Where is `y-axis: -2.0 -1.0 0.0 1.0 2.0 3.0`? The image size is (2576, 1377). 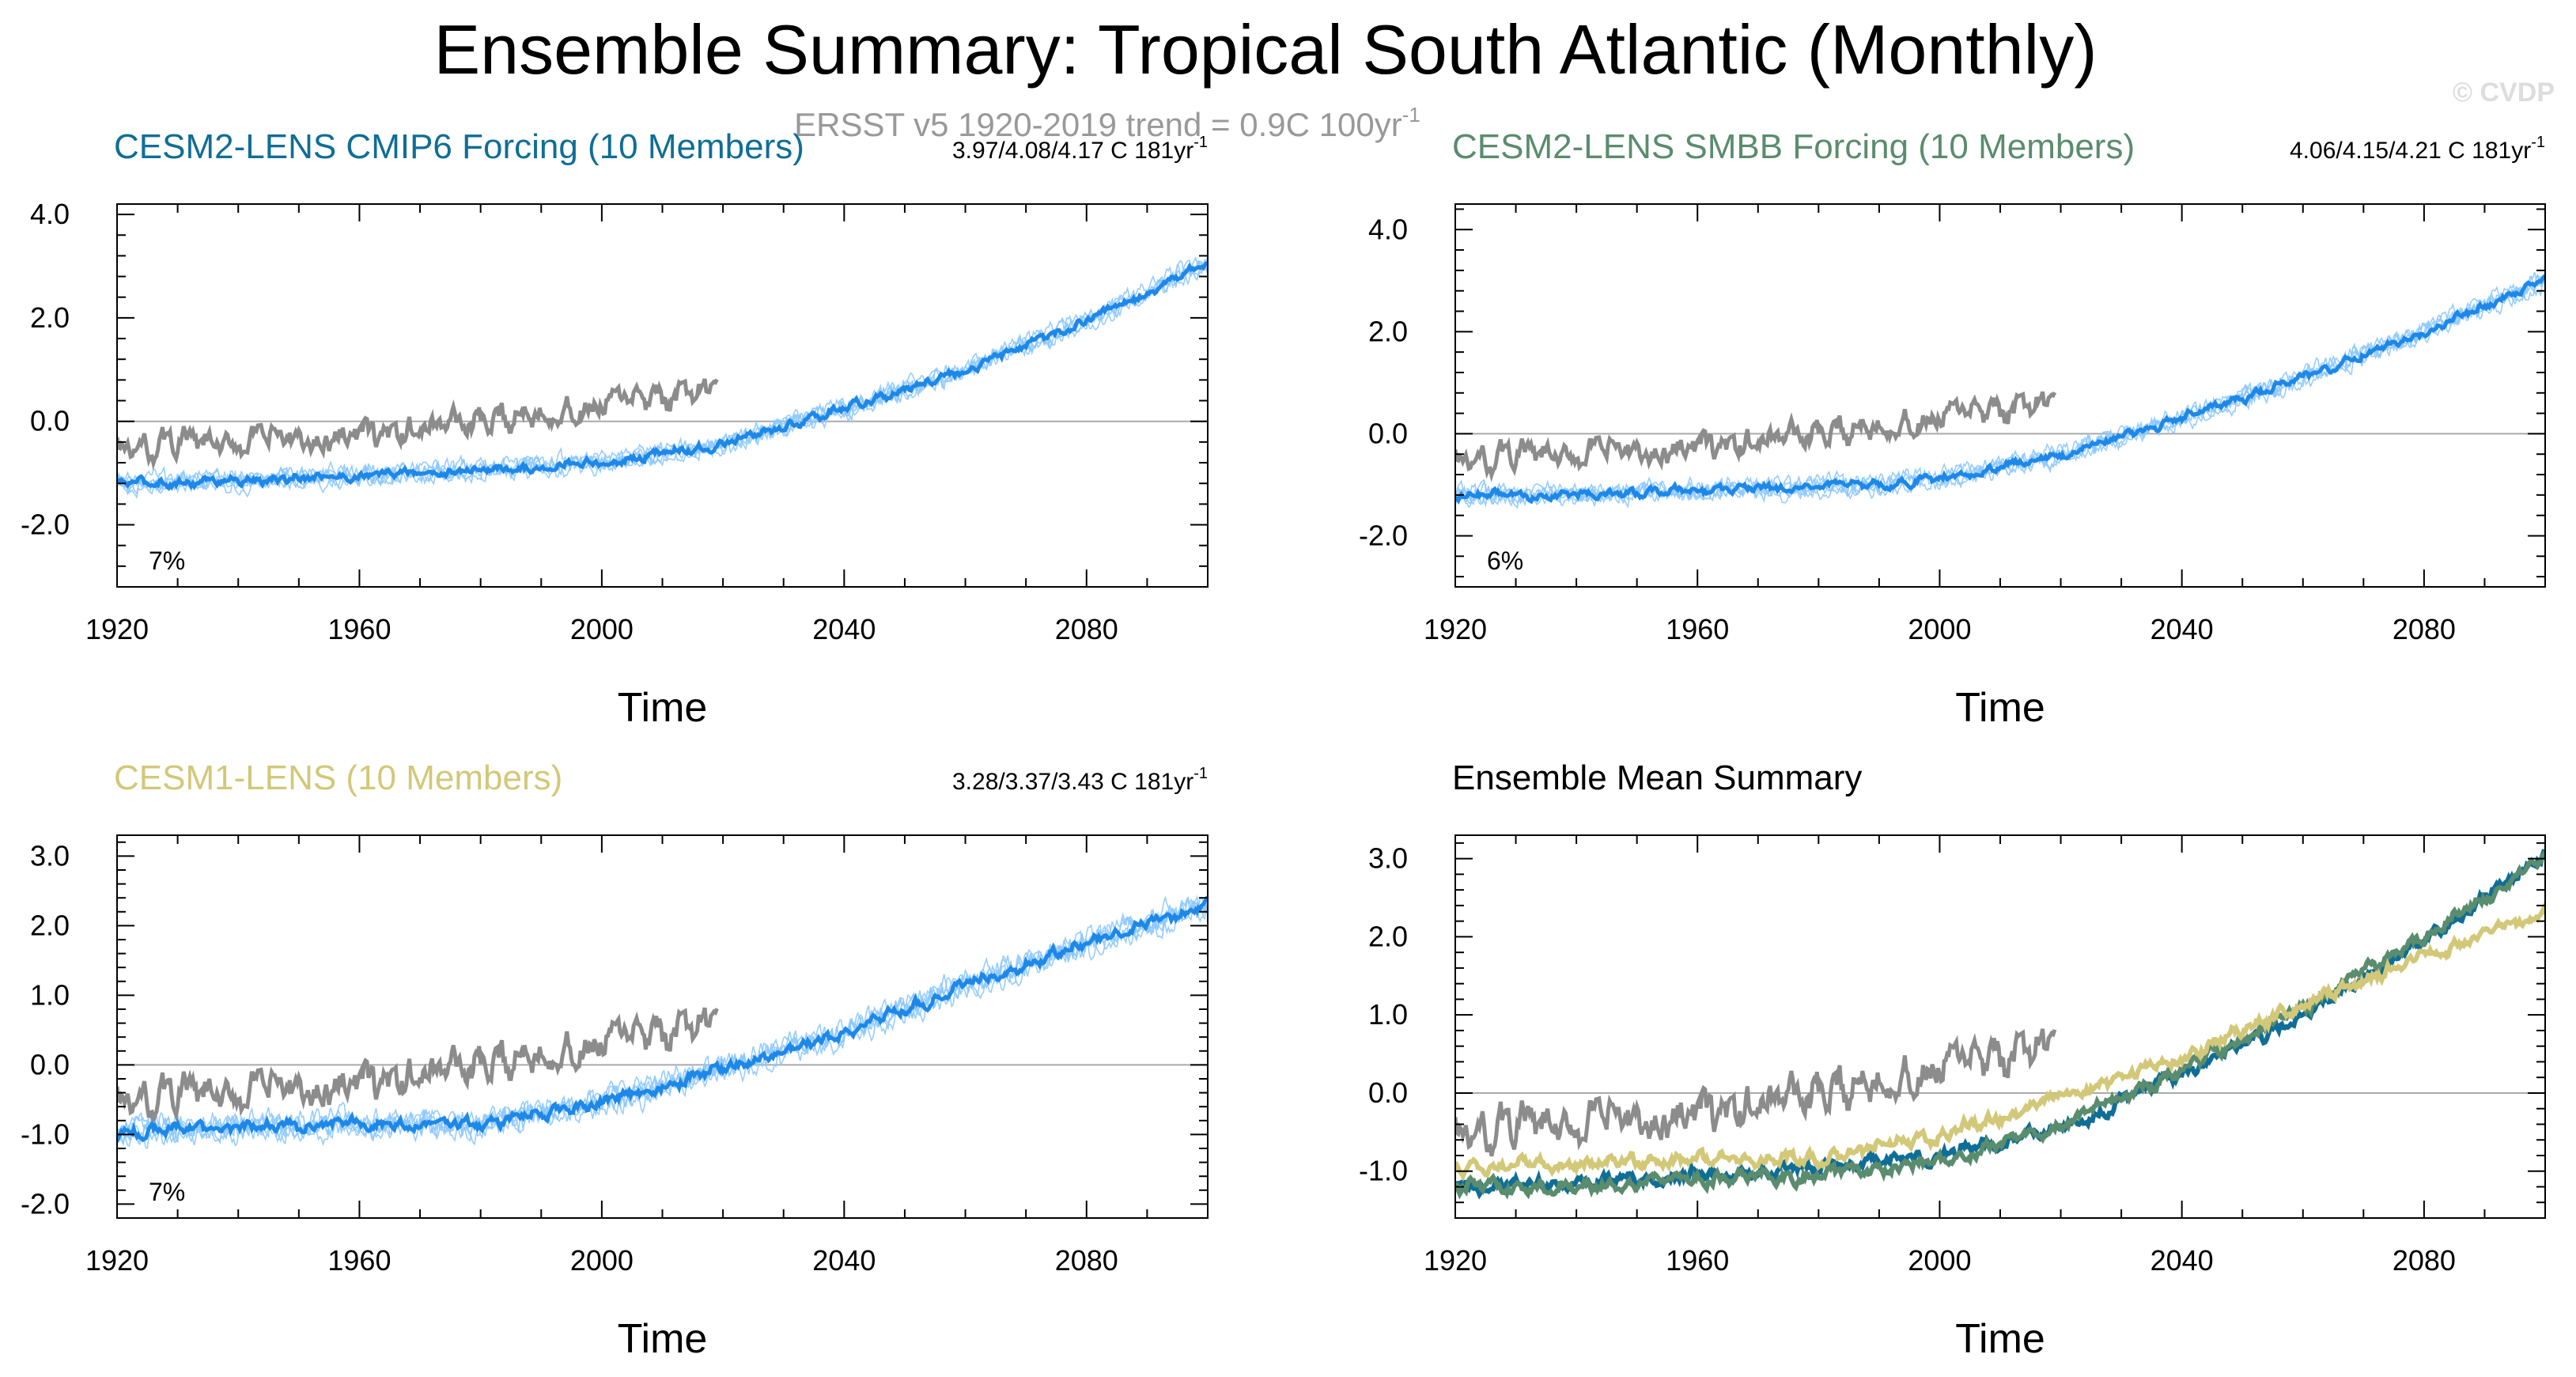 y-axis: -2.0 -1.0 0.0 1.0 2.0 3.0 is located at coordinates (615, 1029).